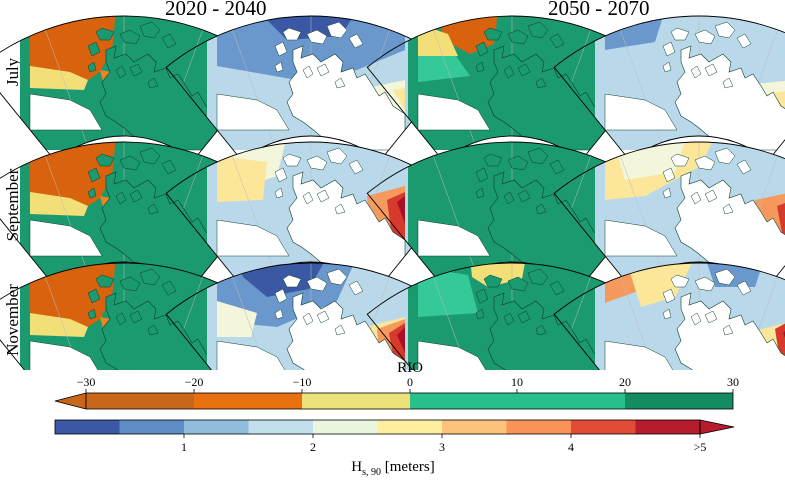 The width and height of the screenshot is (785, 481). I want to click on map-panel-november-left-hs90, so click(311, 316).